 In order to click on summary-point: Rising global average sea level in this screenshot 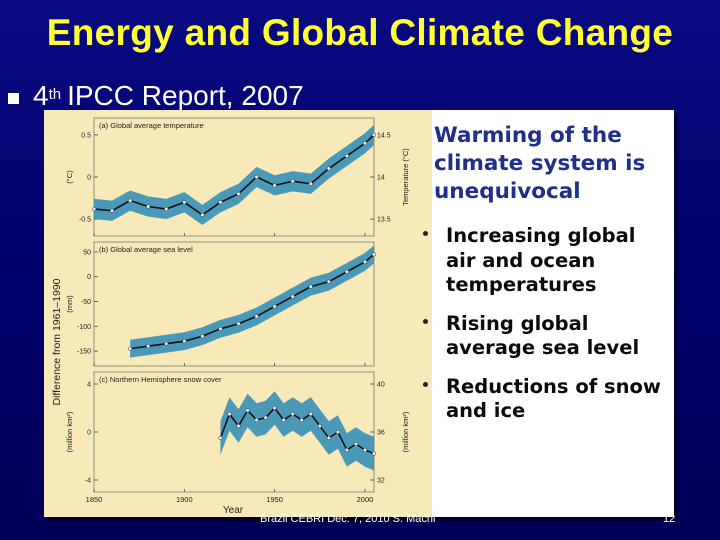, I will do `click(546, 336)`.